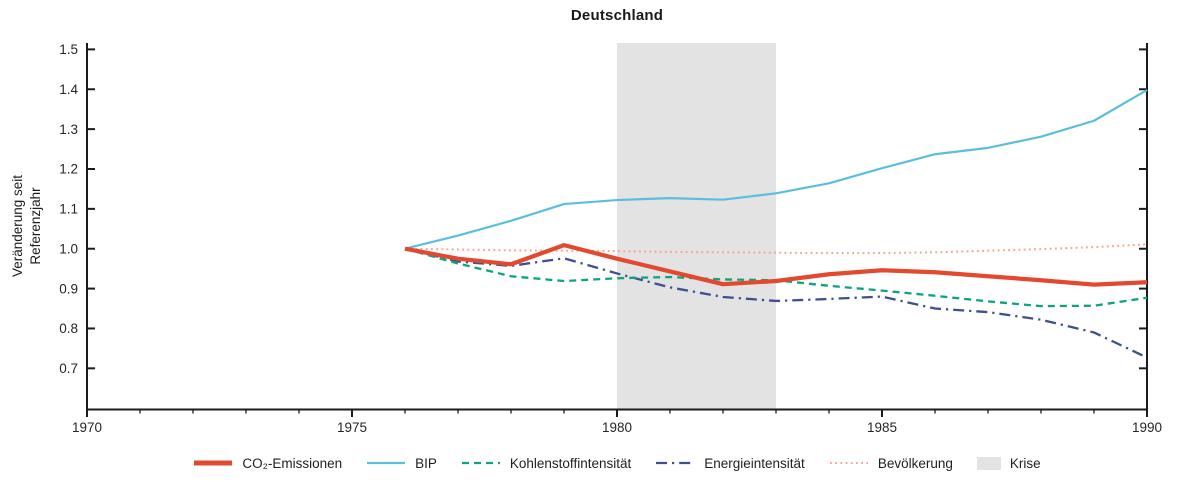 This screenshot has height=499, width=1180. What do you see at coordinates (1008, 463) in the screenshot?
I see `legend-item-krise: Krise` at bounding box center [1008, 463].